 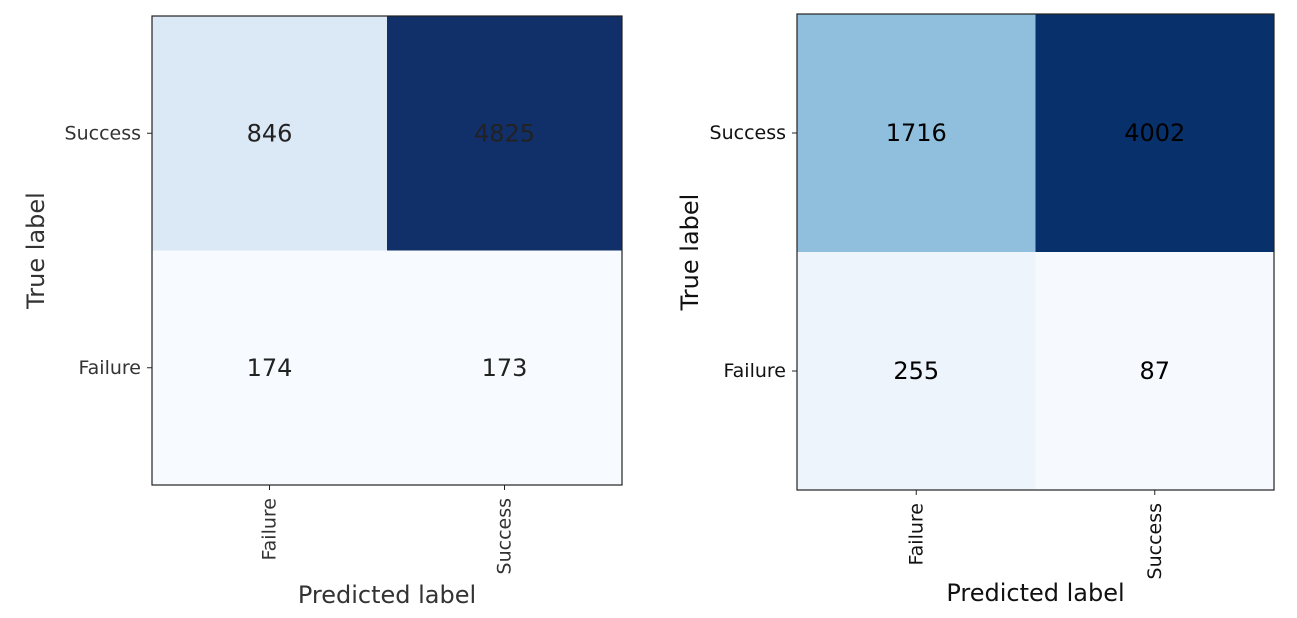 I want to click on cell-value-label: 255, so click(x=916, y=371).